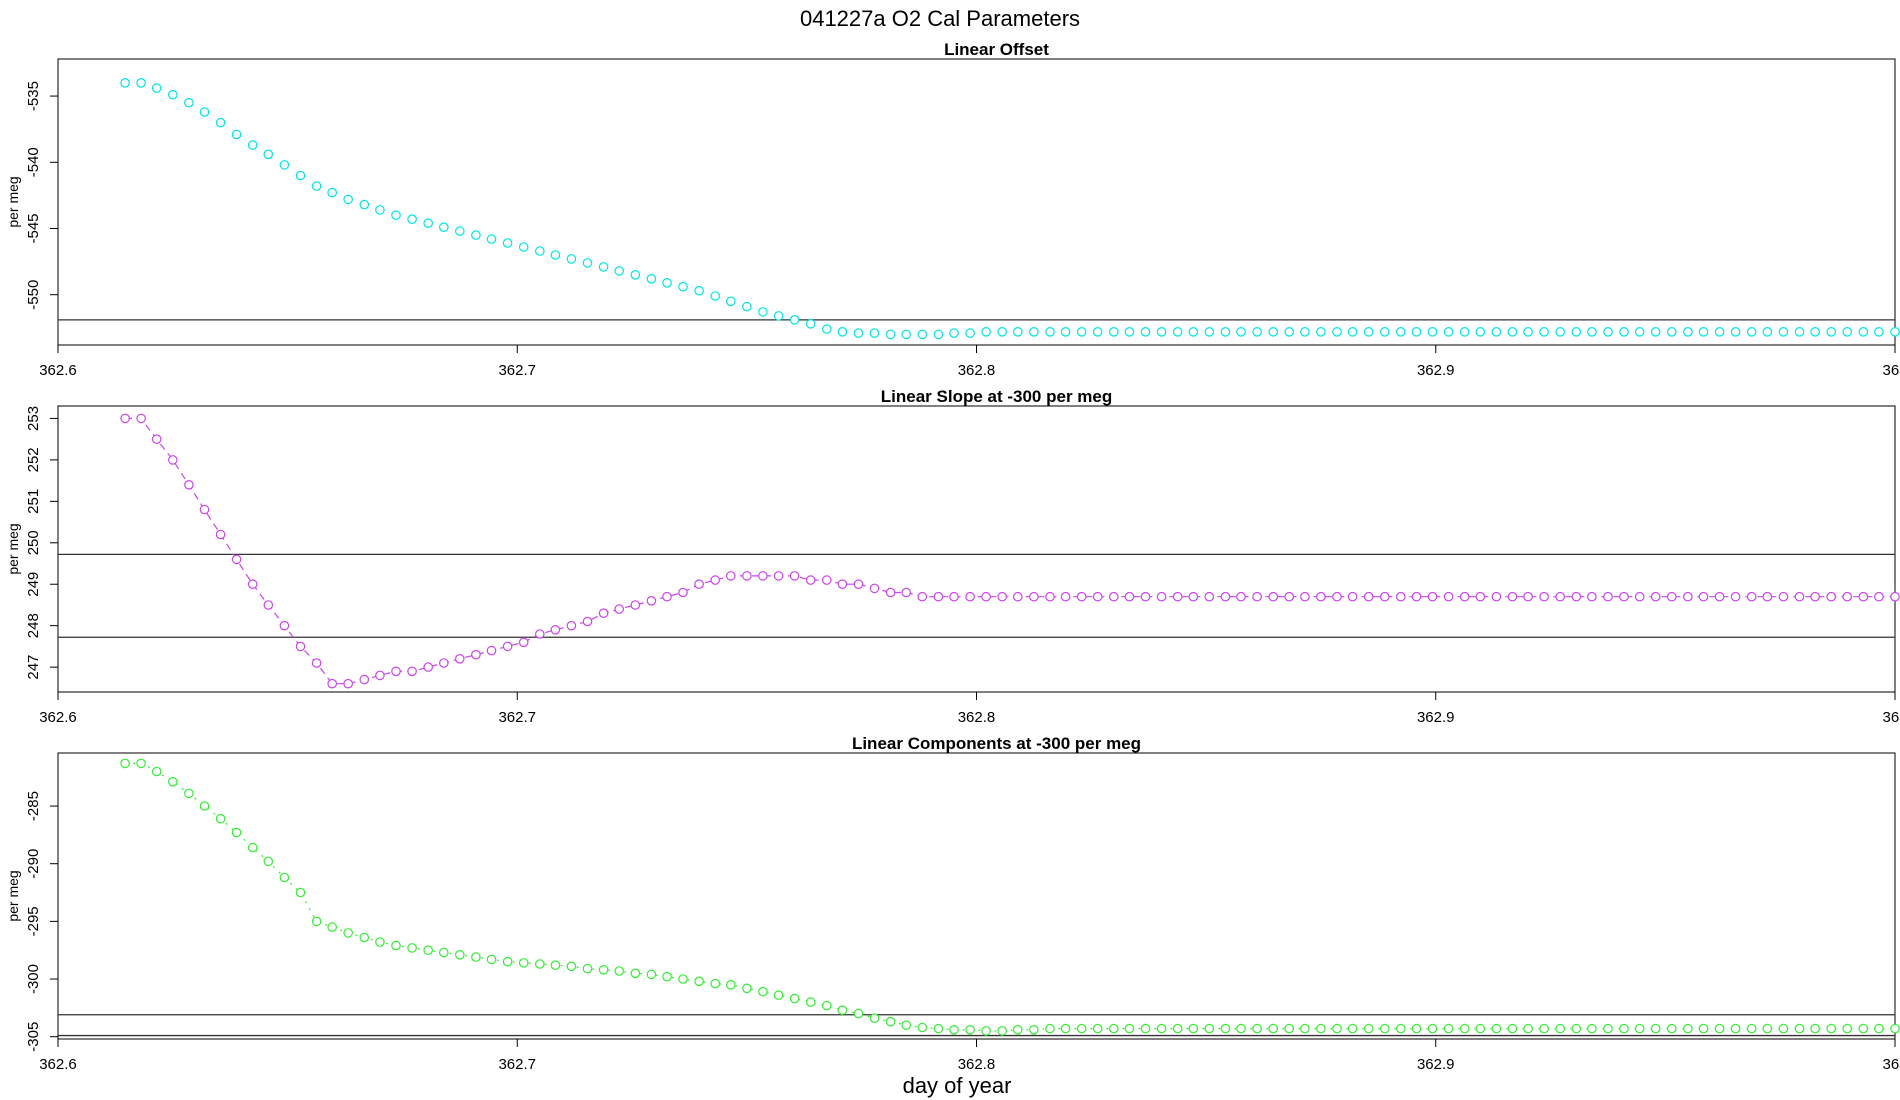 This screenshot has width=1900, height=1100. Describe the element at coordinates (957, 1085) in the screenshot. I see `x-axis-label: day of year` at that location.